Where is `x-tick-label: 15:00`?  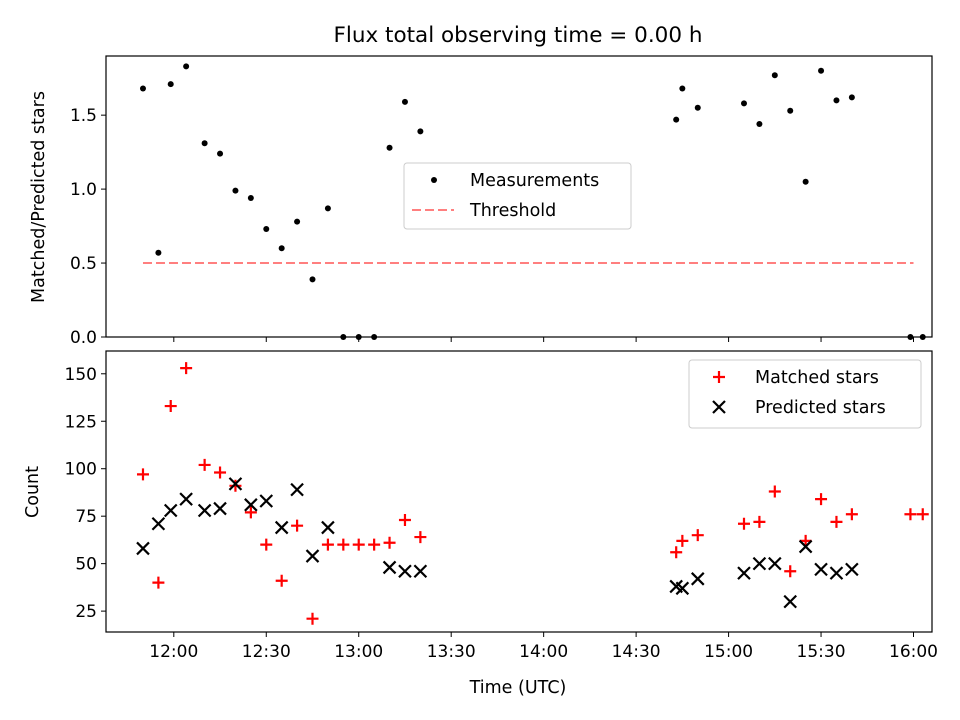 x-tick-label: 15:00 is located at coordinates (728, 652).